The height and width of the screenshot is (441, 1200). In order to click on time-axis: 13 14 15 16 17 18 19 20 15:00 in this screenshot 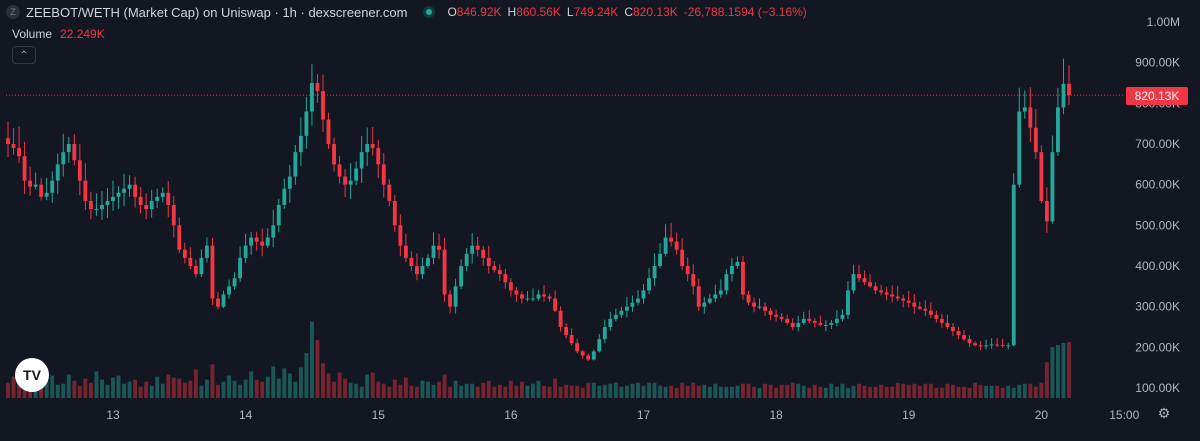, I will do `click(622, 415)`.